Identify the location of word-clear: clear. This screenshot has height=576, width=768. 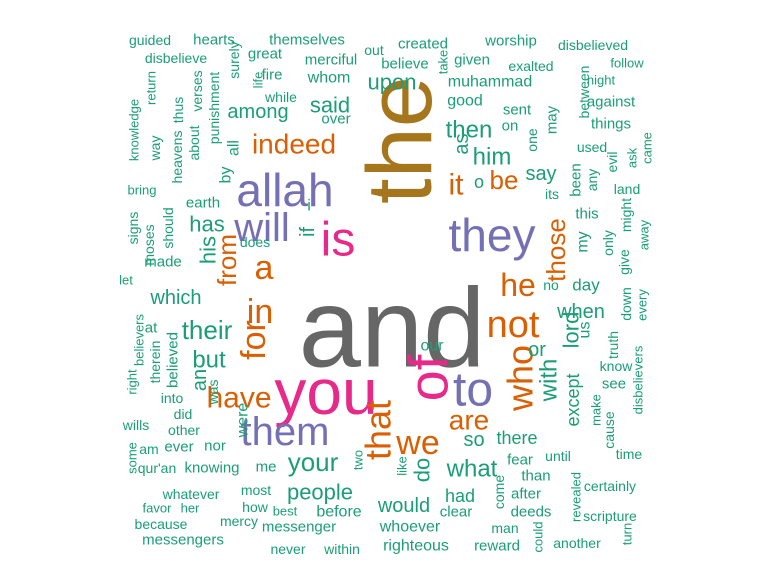
(456, 512).